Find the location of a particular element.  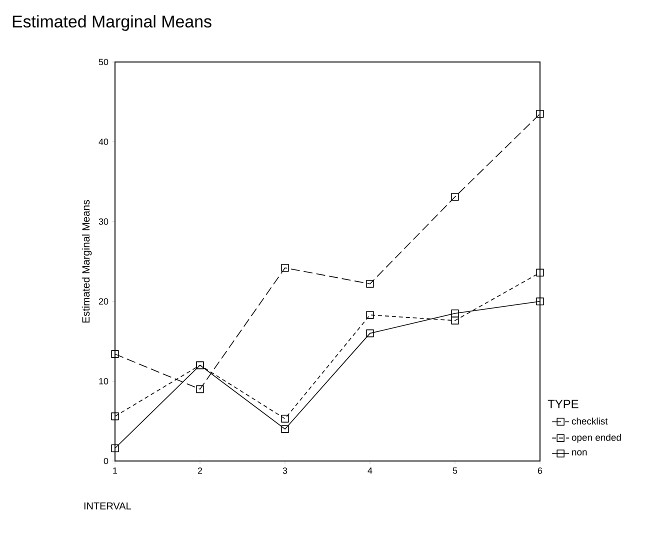

legend-title: TYPE is located at coordinates (563, 404).